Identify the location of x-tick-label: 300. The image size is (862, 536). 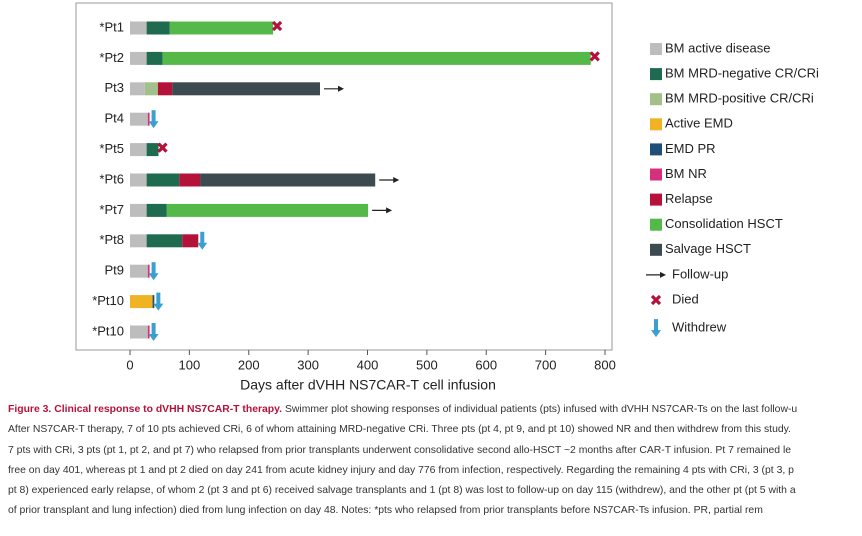
(308, 364).